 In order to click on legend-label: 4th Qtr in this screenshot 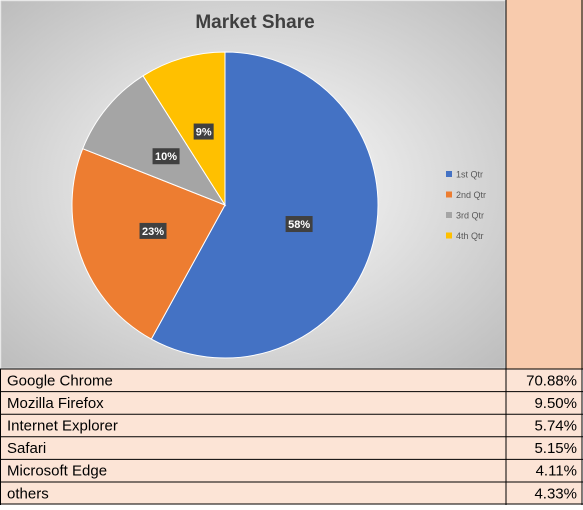, I will do `click(470, 236)`.